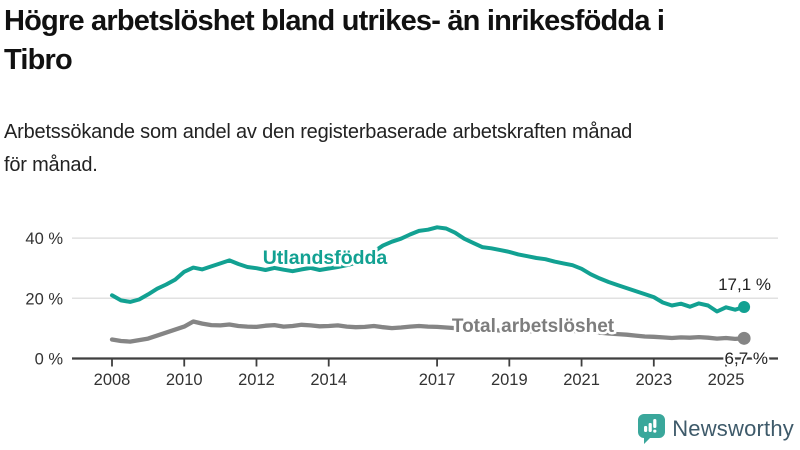 The height and width of the screenshot is (450, 800). Describe the element at coordinates (112, 380) in the screenshot. I see `x-axis-label-2008: 2008` at that location.